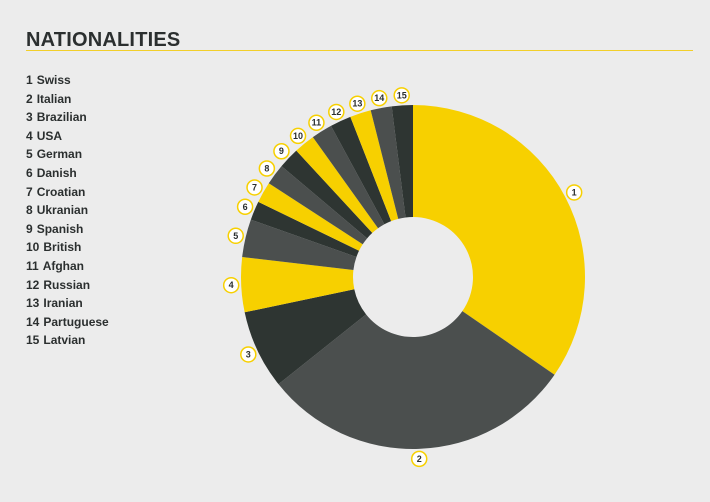 Image resolution: width=710 pixels, height=502 pixels. I want to click on slice-usa, so click(298, 285).